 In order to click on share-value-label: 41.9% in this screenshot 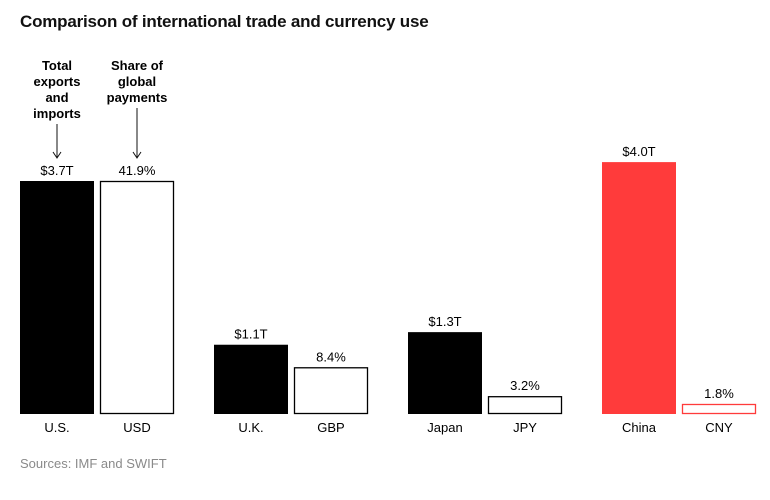, I will do `click(137, 170)`.